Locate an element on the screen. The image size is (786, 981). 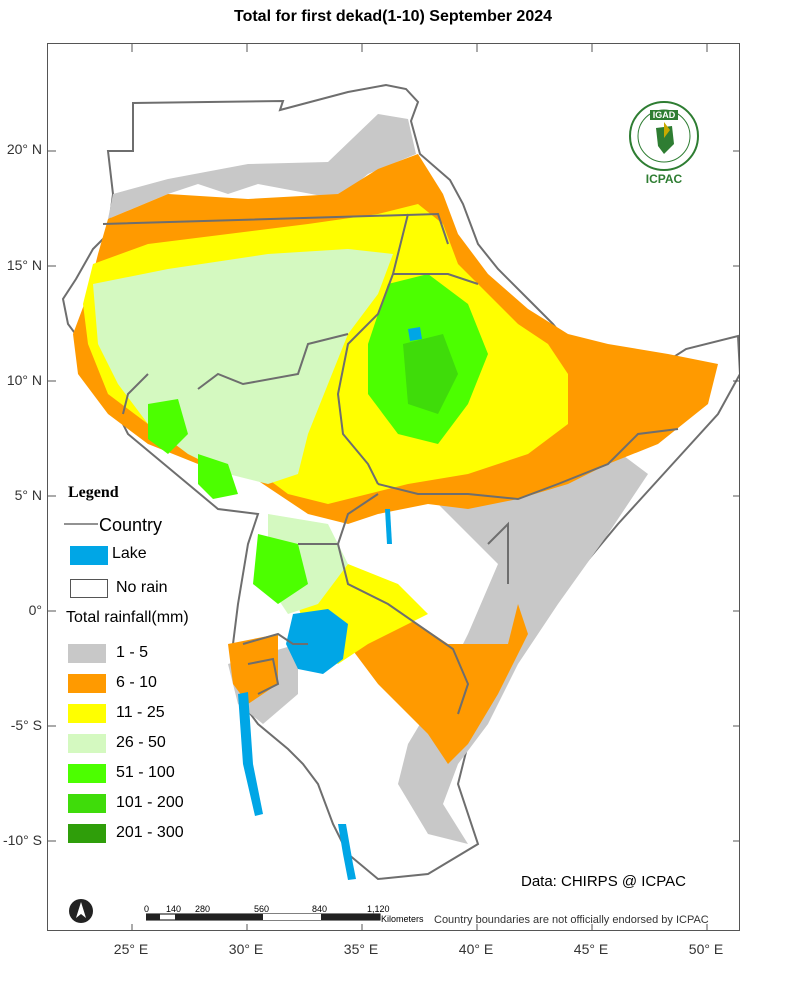
norain-swatch is located at coordinates (89, 588).